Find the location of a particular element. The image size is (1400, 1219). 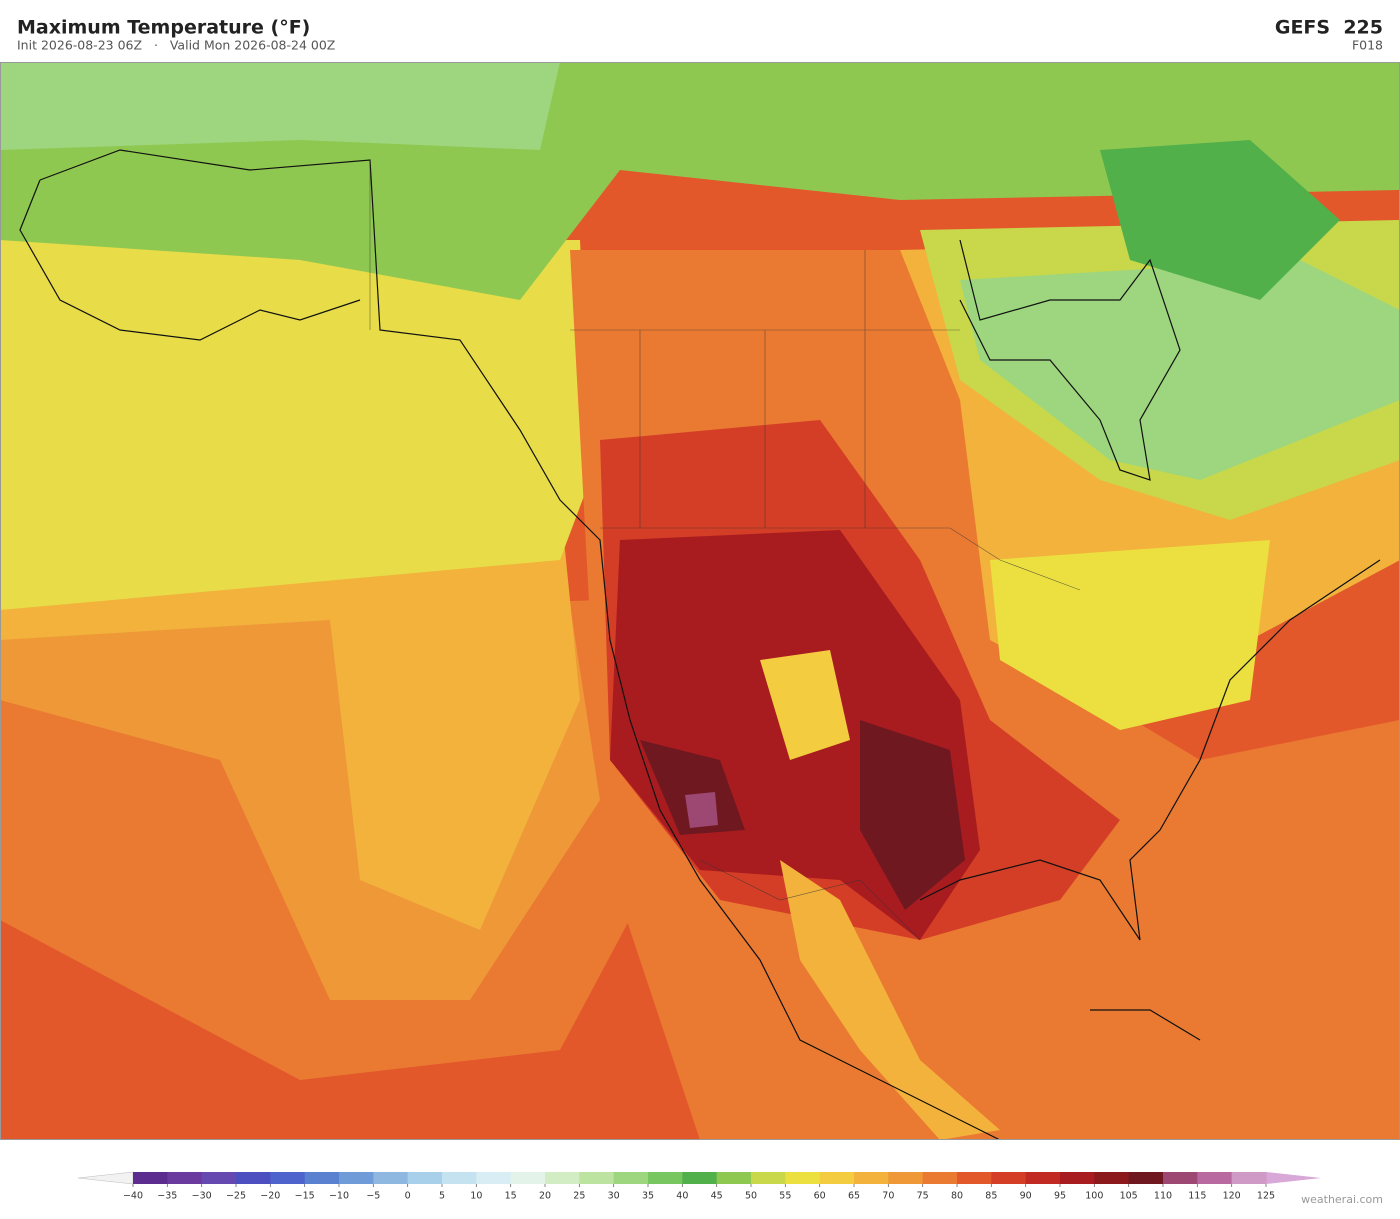

colorbar-under is located at coordinates (105, 1178).